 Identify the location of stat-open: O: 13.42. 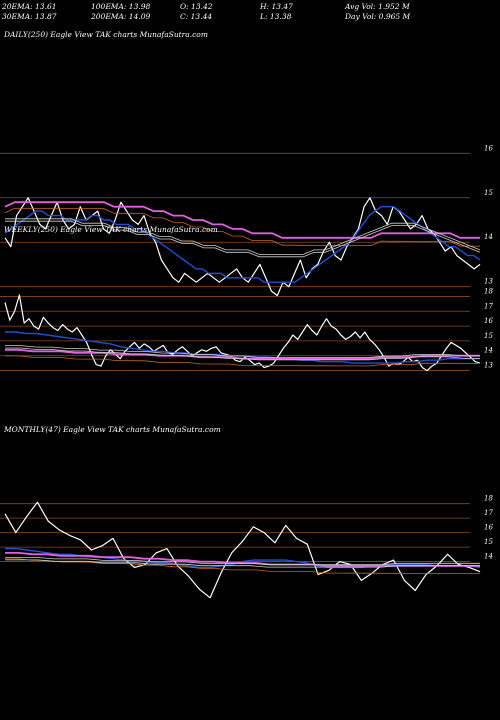
(196, 6).